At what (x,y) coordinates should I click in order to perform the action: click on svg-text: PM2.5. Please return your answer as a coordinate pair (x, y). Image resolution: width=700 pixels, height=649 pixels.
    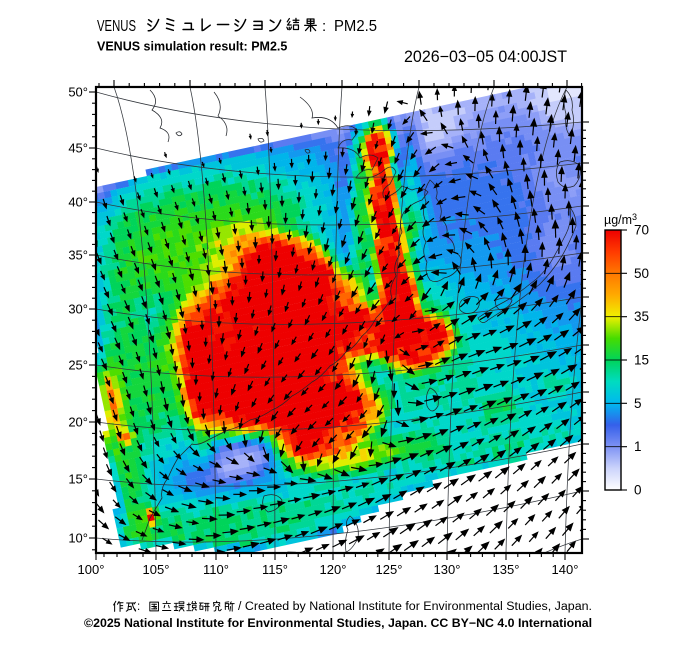
    Looking at the image, I should click on (355, 26).